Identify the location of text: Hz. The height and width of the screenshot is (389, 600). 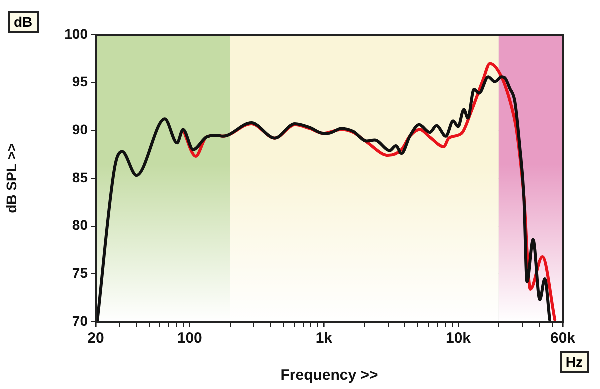
(574, 362).